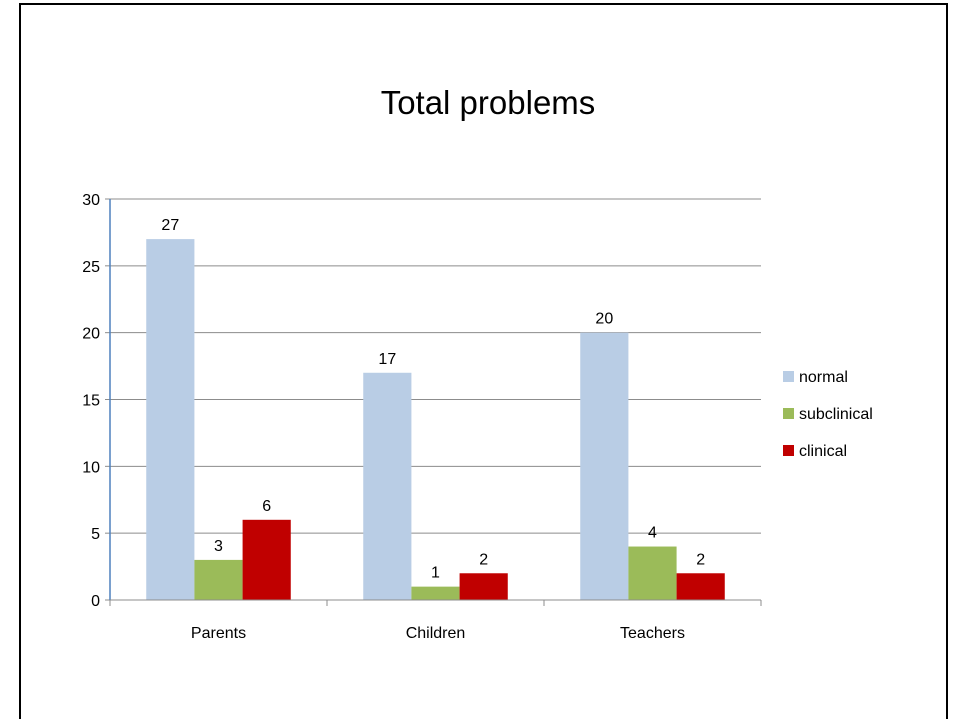 This screenshot has height=722, width=954. What do you see at coordinates (604, 466) in the screenshot?
I see `bar-normal-teachers` at bounding box center [604, 466].